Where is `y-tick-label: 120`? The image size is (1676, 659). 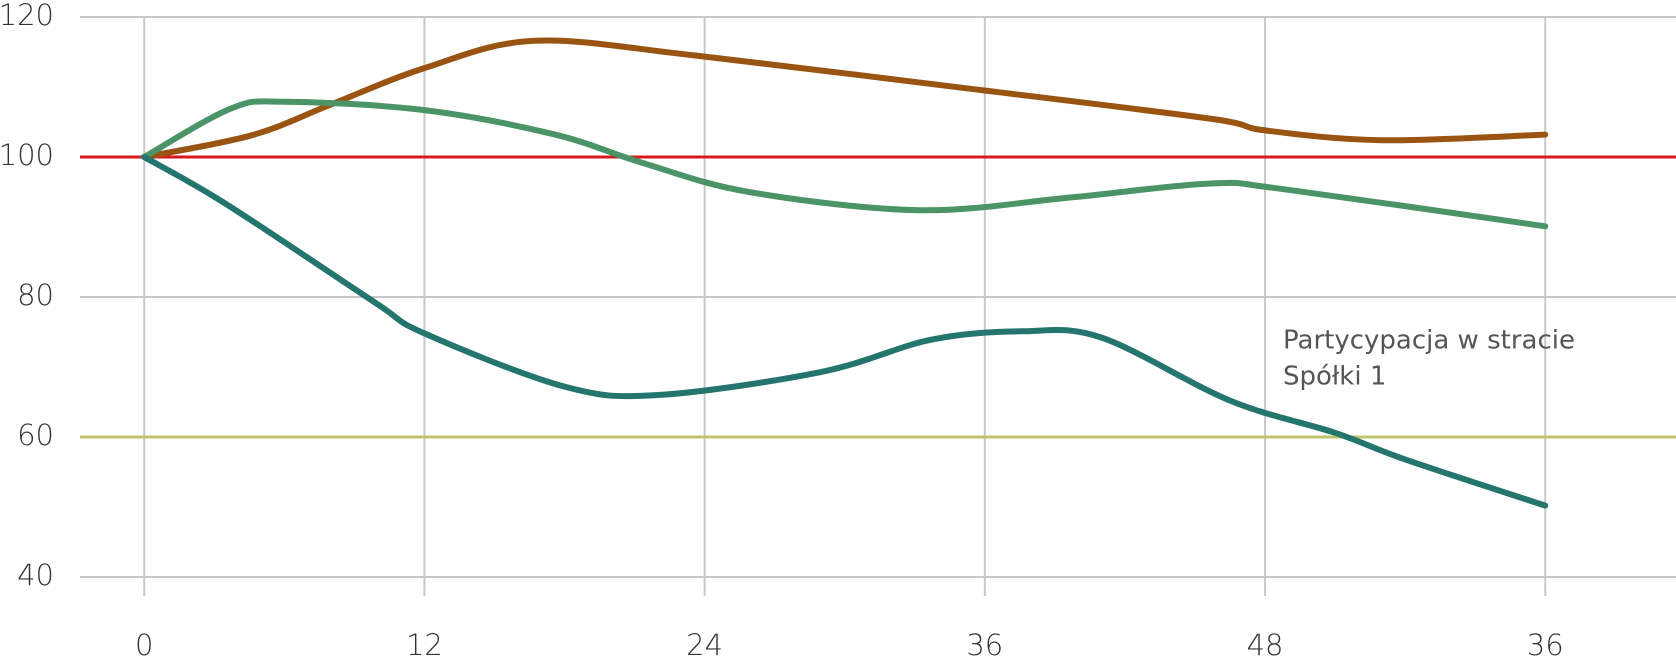 y-tick-label: 120 is located at coordinates (27, 16).